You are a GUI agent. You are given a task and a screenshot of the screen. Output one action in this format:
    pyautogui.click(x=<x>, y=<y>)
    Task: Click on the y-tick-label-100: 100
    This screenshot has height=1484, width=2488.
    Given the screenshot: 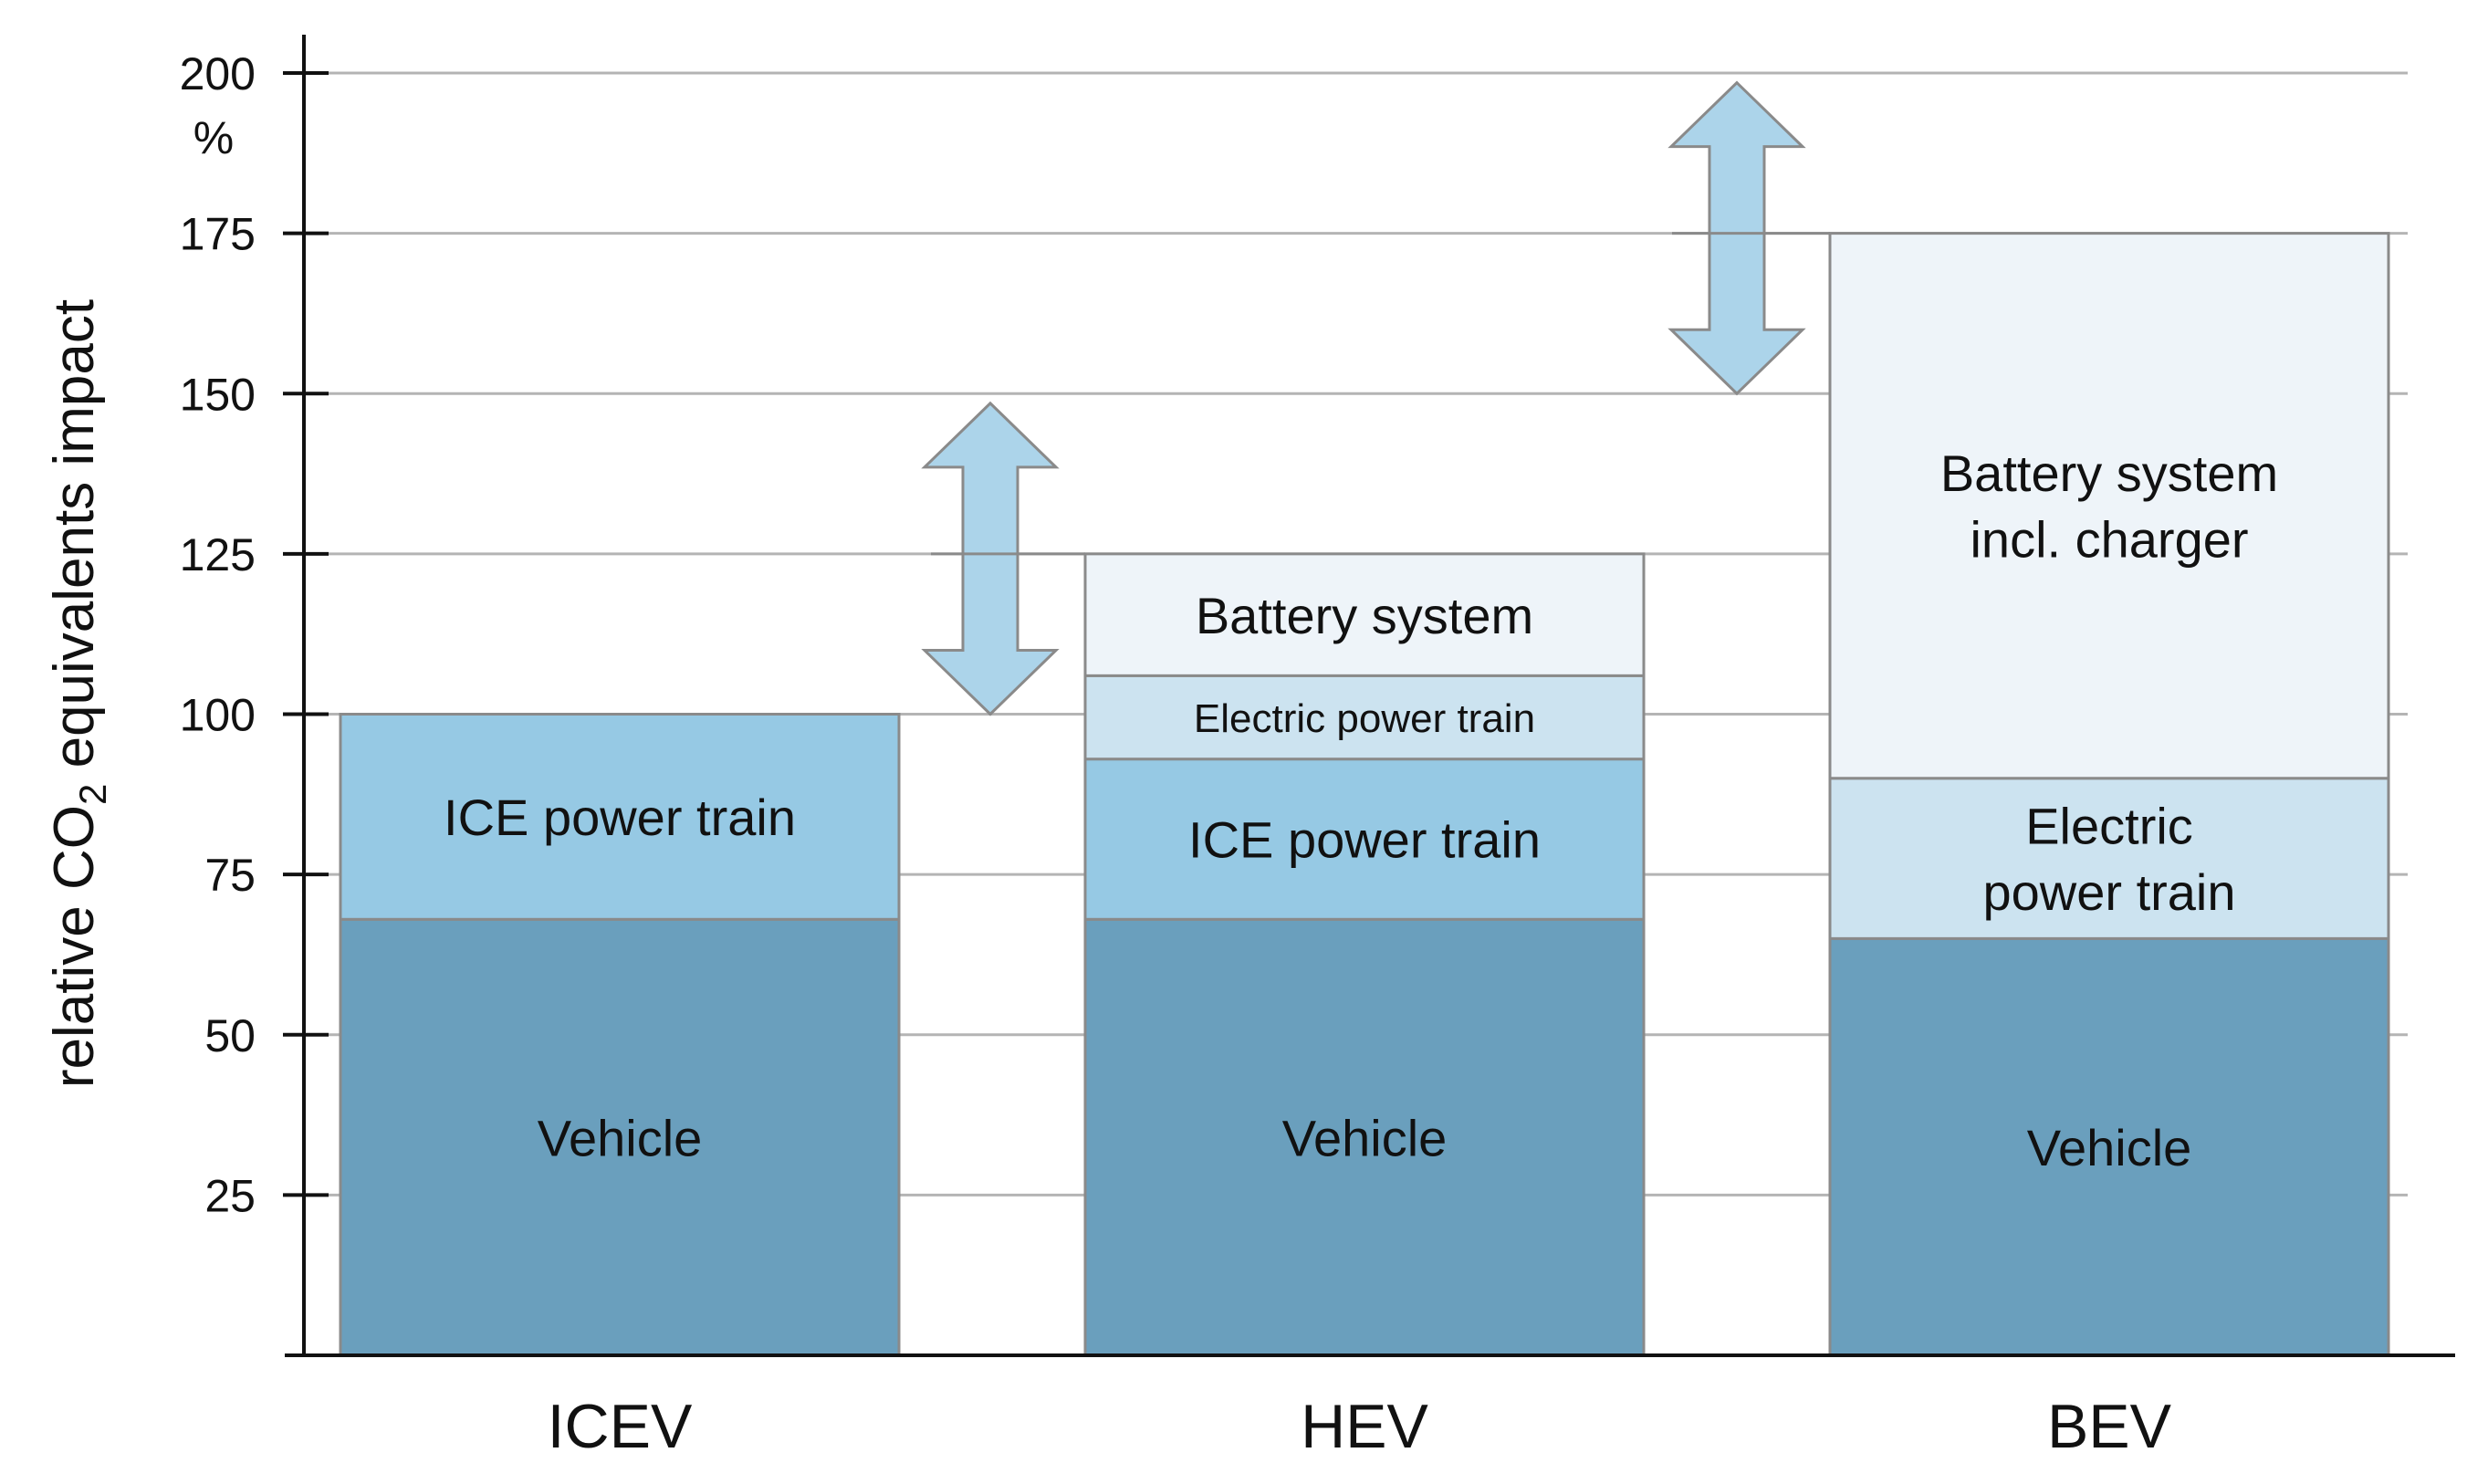 What is the action you would take?
    pyautogui.click(x=218, y=715)
    